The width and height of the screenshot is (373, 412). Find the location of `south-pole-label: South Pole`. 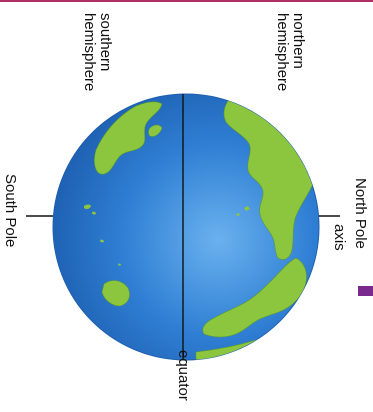

south-pole-label: South Pole is located at coordinates (10, 211).